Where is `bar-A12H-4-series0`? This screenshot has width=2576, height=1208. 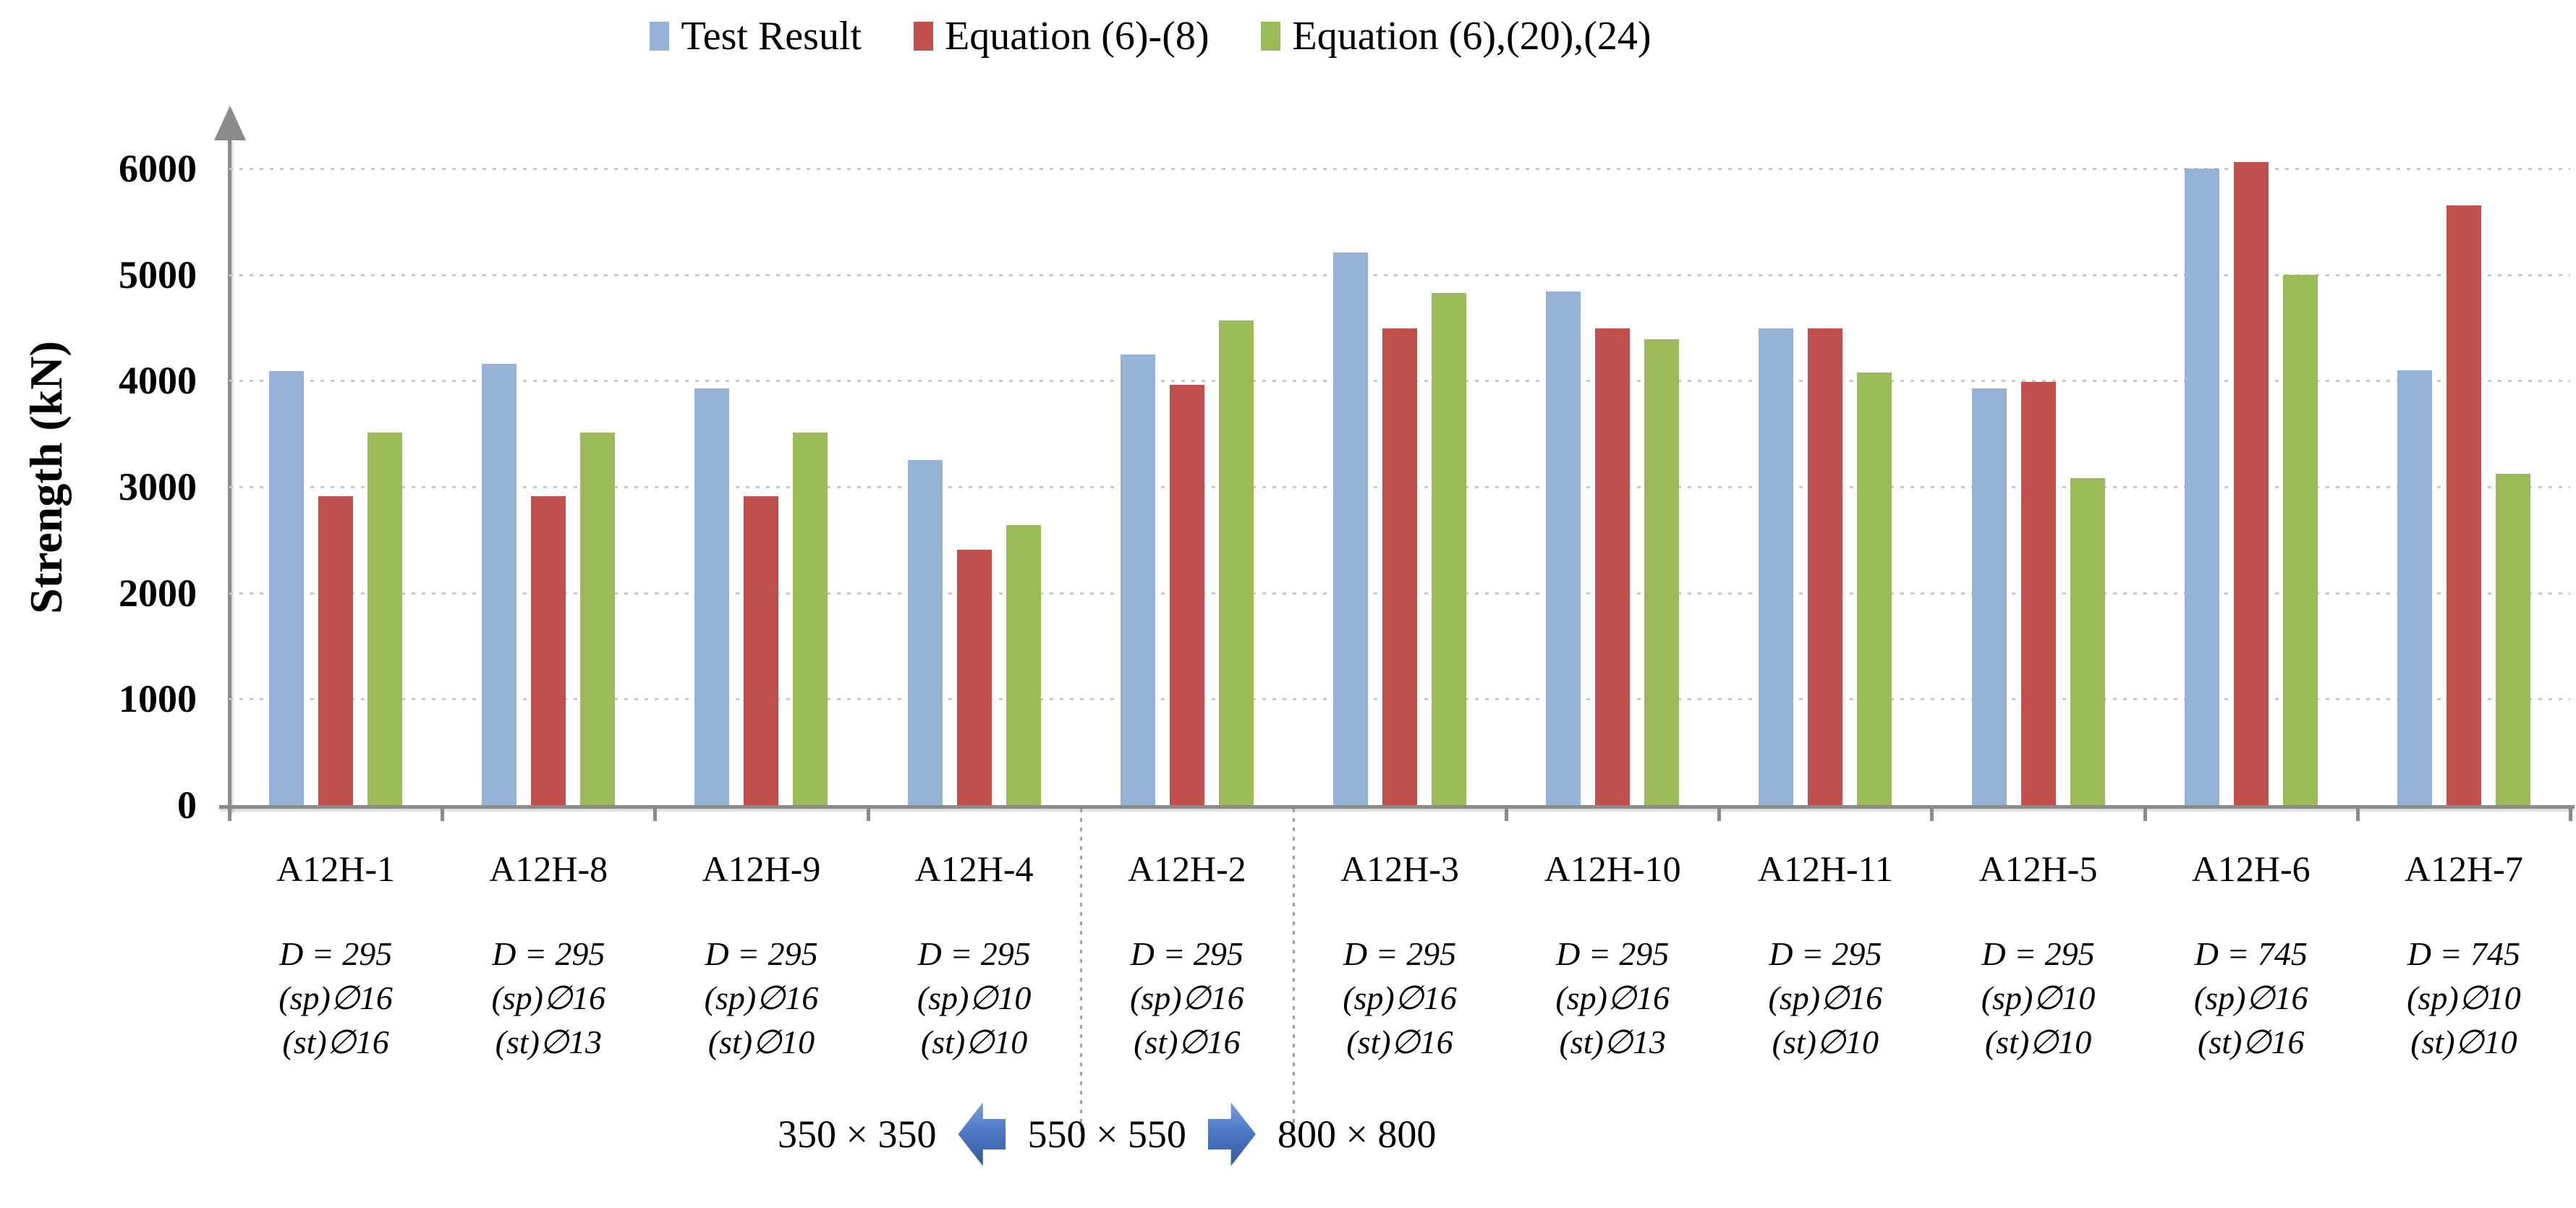
bar-A12H-4-series0 is located at coordinates (925, 633).